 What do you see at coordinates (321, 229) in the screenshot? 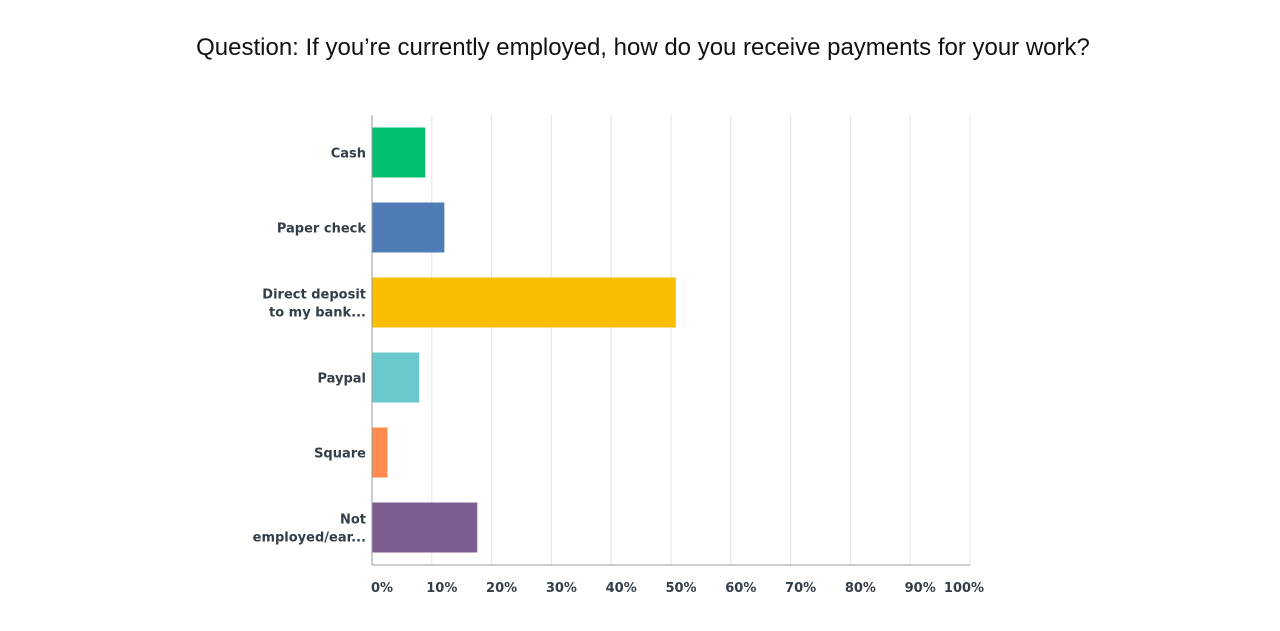
I see `category-label: Paper check` at bounding box center [321, 229].